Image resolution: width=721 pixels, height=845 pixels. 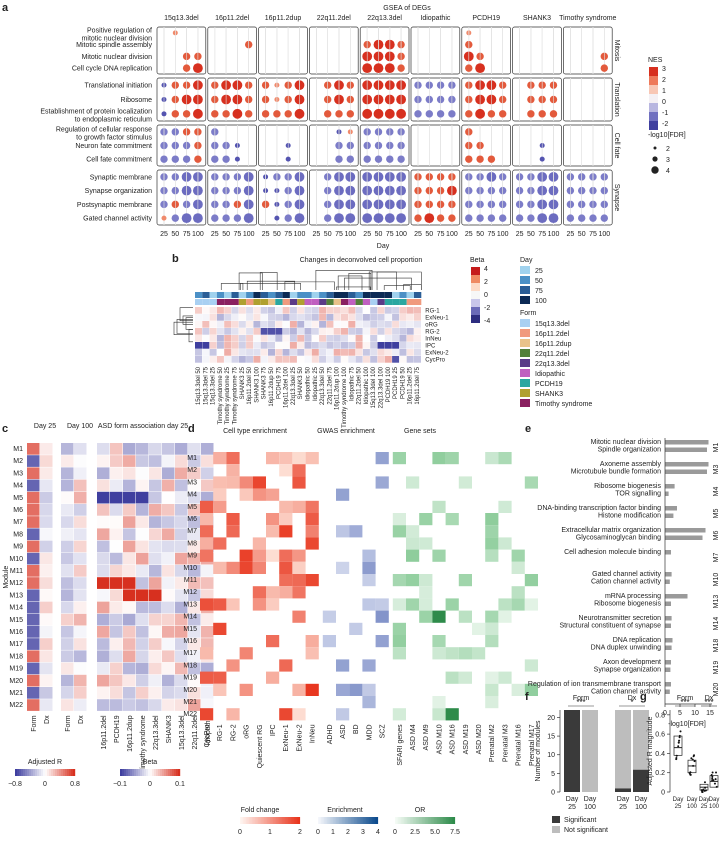 What do you see at coordinates (701, 790) in the screenshot?
I see `data-point` at bounding box center [701, 790].